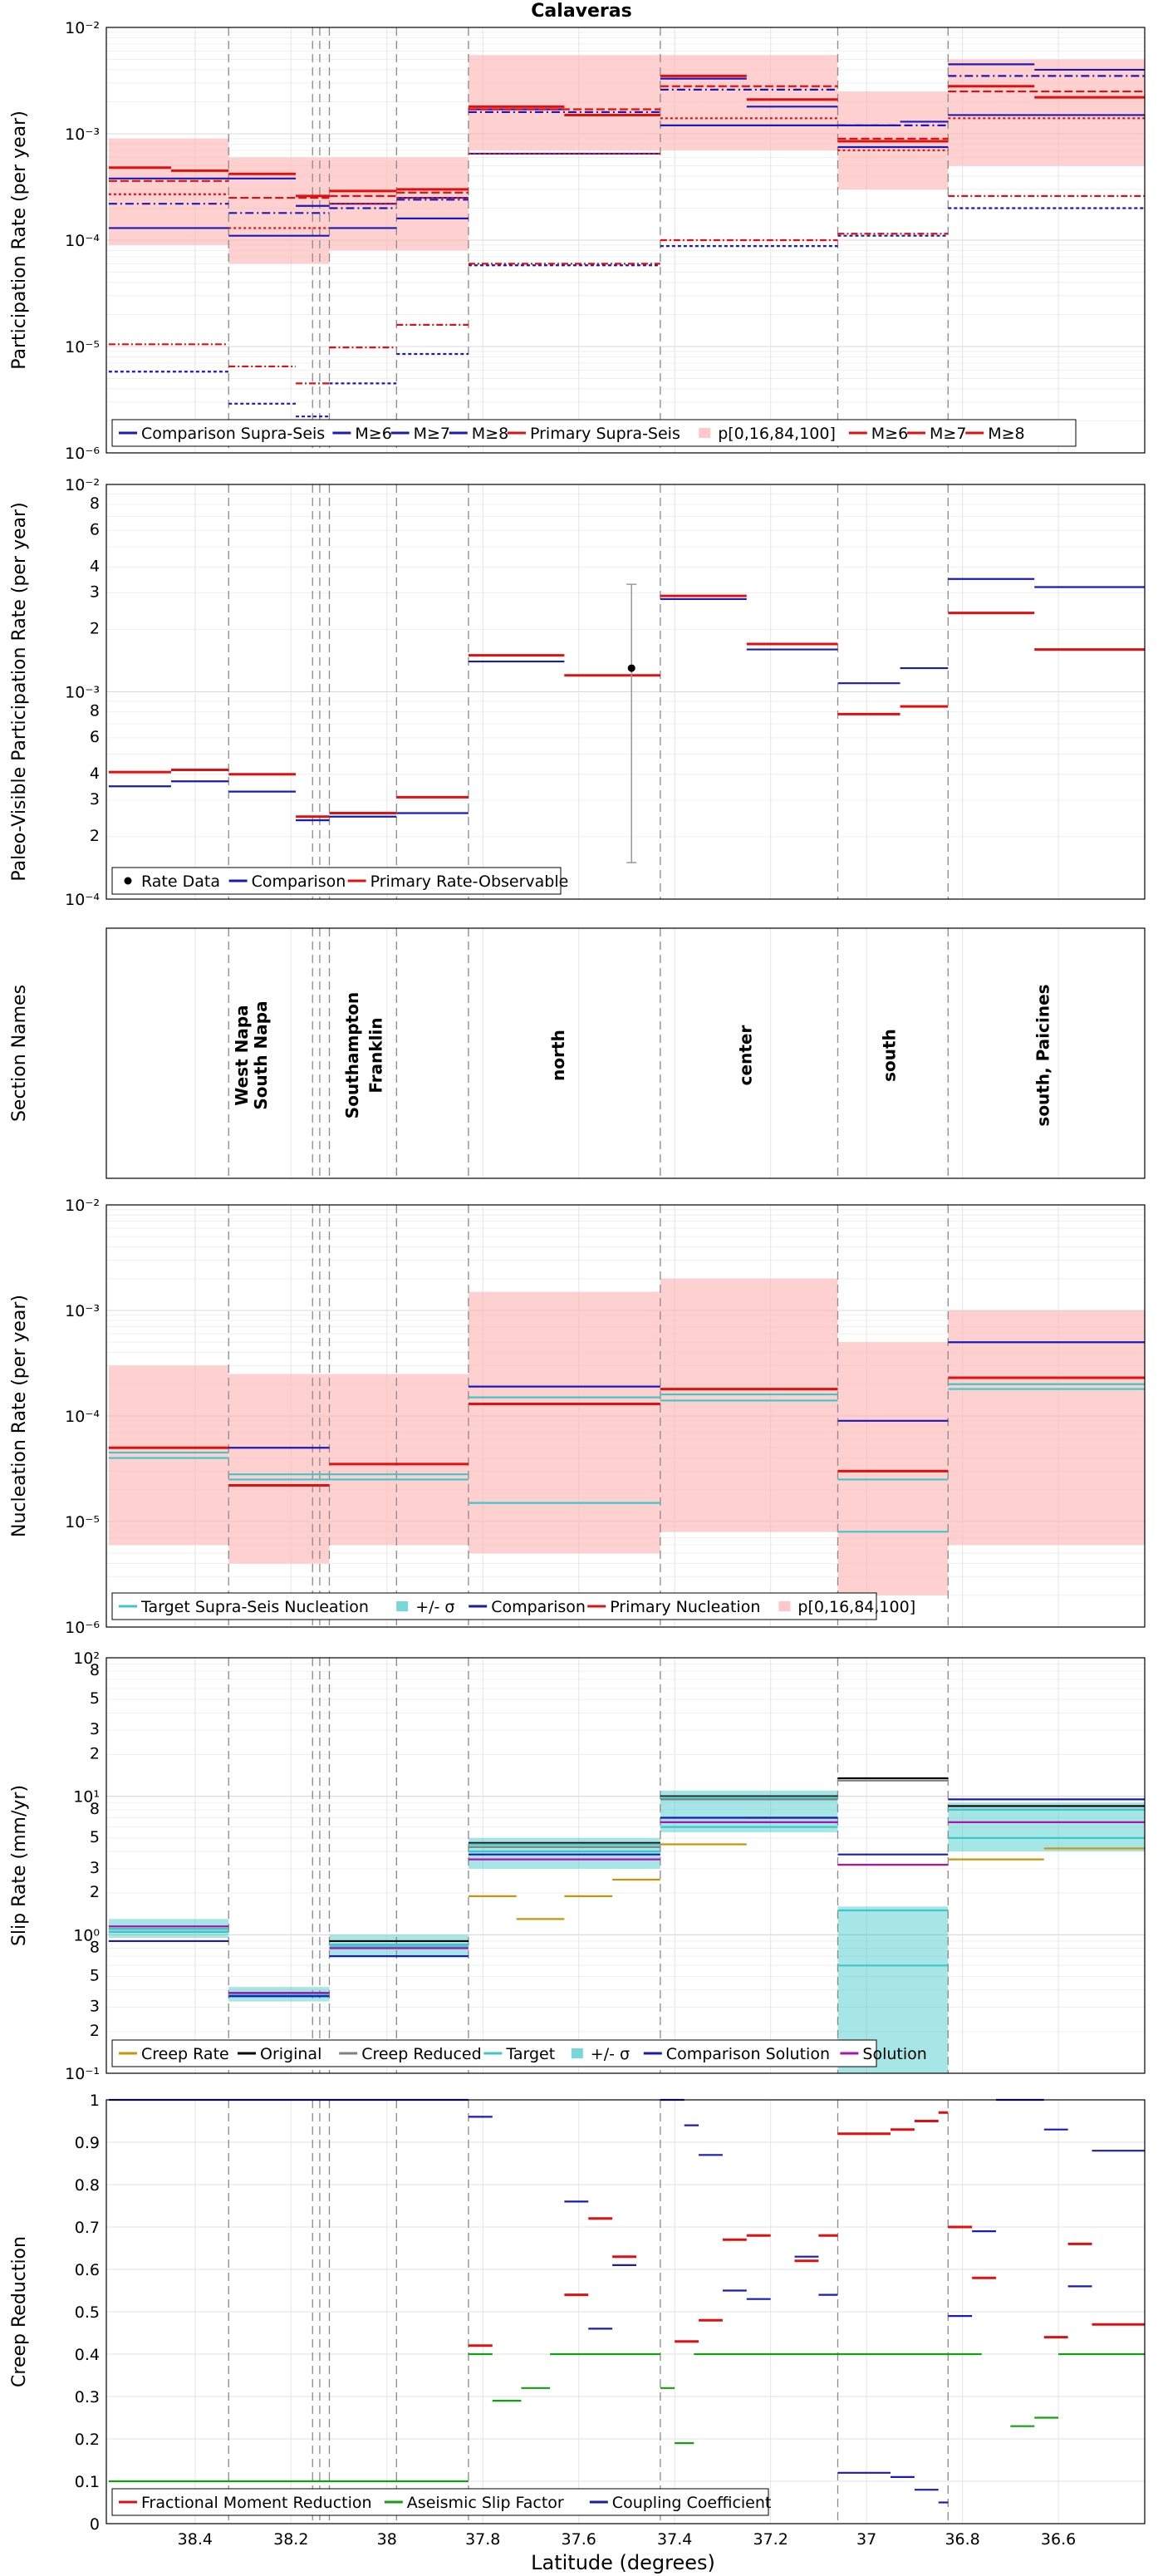 The width and height of the screenshot is (1163, 2576). I want to click on legend-label: Creep Rate, so click(185, 2054).